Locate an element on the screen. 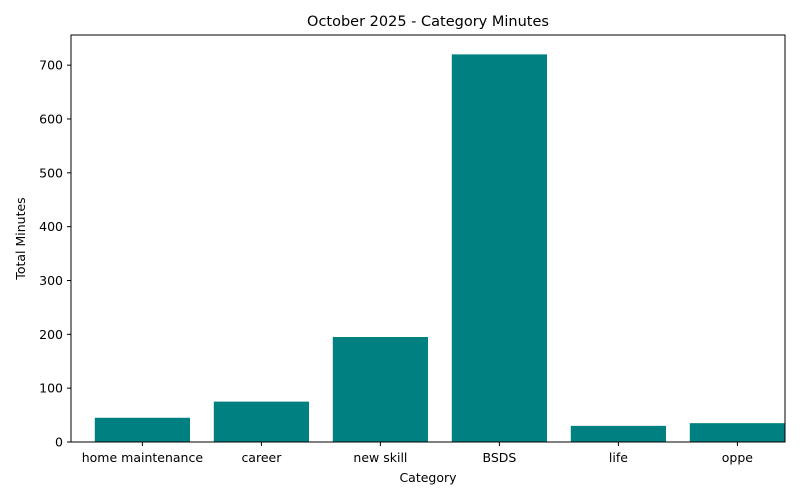  y-tick-label: 200 is located at coordinates (51, 334).